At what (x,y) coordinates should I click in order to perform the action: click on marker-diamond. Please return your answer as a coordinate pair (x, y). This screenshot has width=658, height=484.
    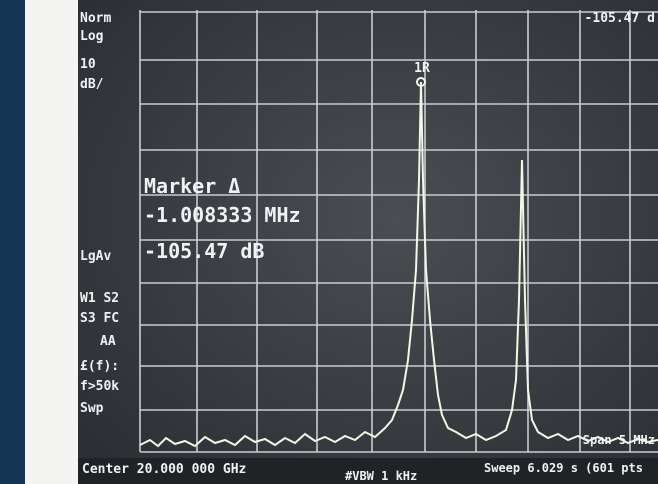
    Looking at the image, I should click on (421, 82).